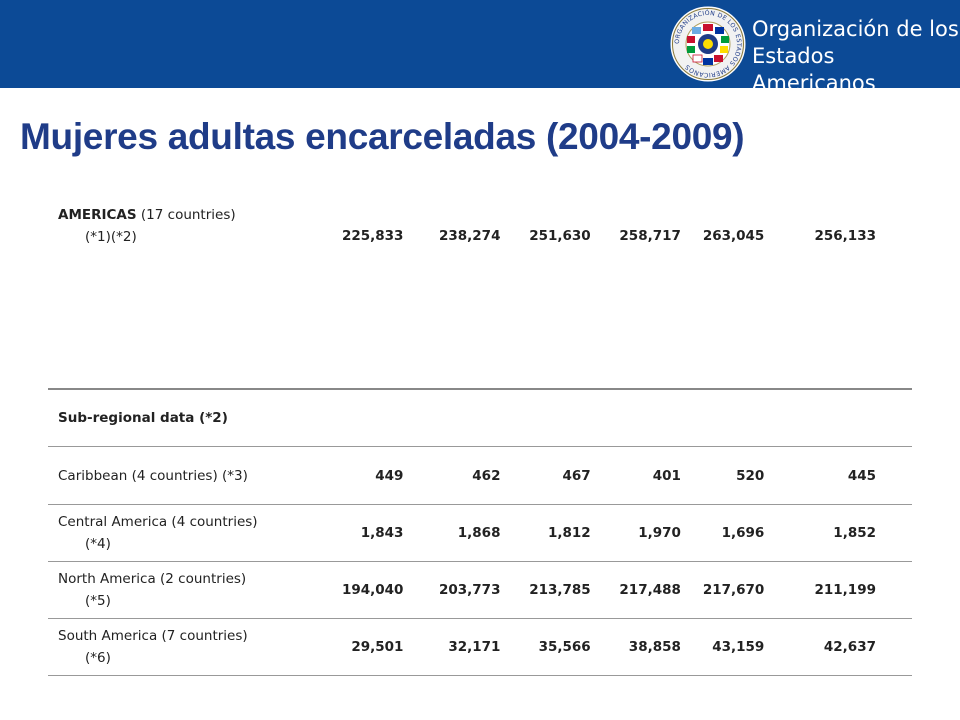 The height and width of the screenshot is (720, 960). What do you see at coordinates (452, 533) in the screenshot?
I see `cell-value: 1,868` at bounding box center [452, 533].